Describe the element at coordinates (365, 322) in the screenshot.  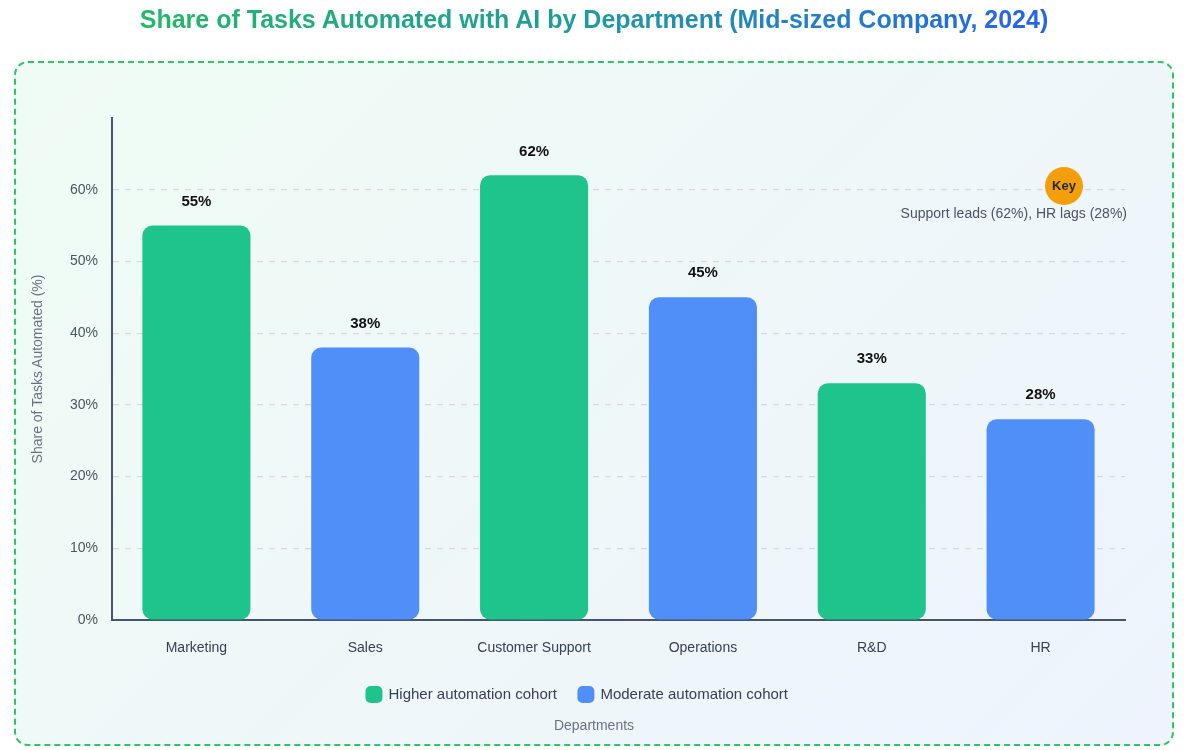
I see `data-label: 38%` at that location.